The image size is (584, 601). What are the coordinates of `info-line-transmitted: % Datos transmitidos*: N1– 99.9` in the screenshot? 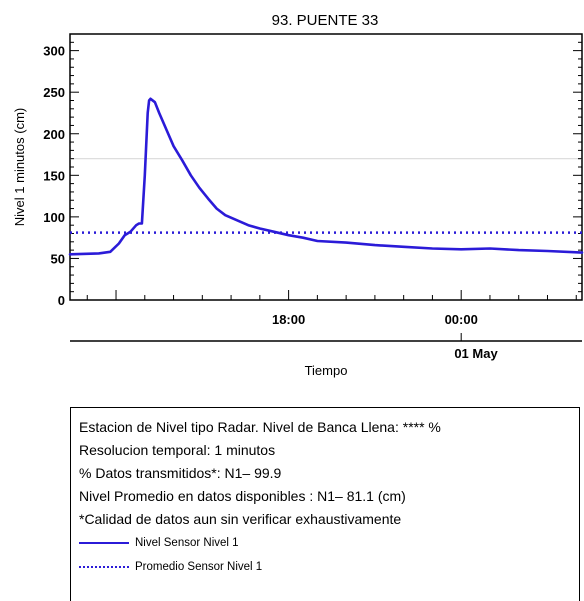 It's located at (180, 473).